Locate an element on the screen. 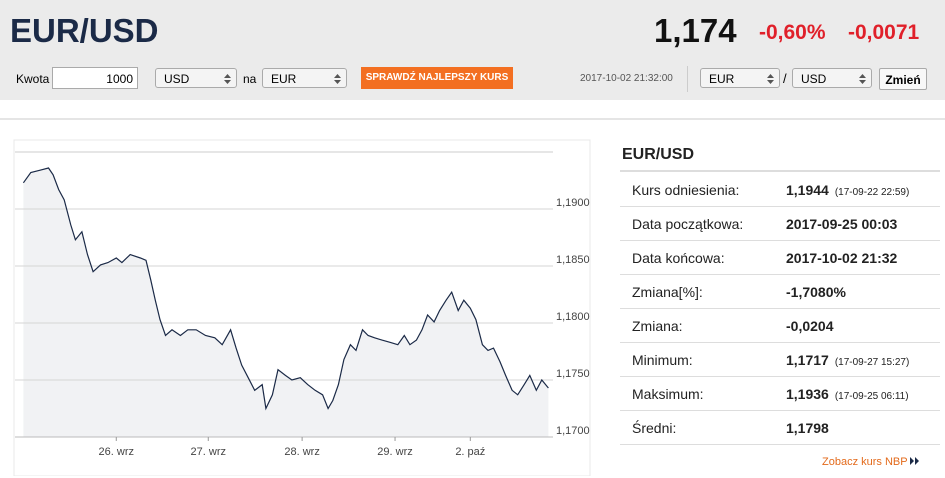  y-tick-label: 1,1800 is located at coordinates (573, 317).